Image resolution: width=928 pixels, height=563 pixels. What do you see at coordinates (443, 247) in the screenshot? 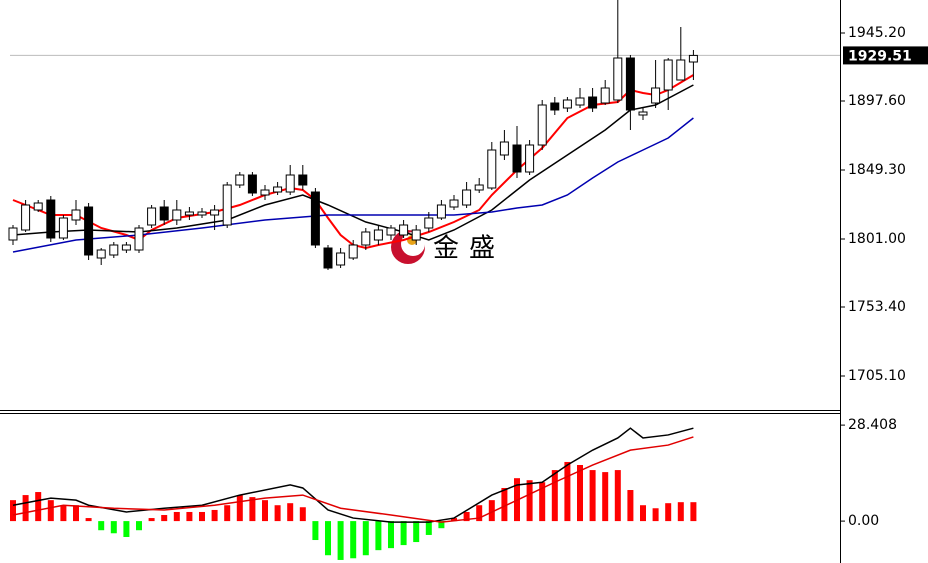
I see `logo: 金盛` at bounding box center [443, 247].